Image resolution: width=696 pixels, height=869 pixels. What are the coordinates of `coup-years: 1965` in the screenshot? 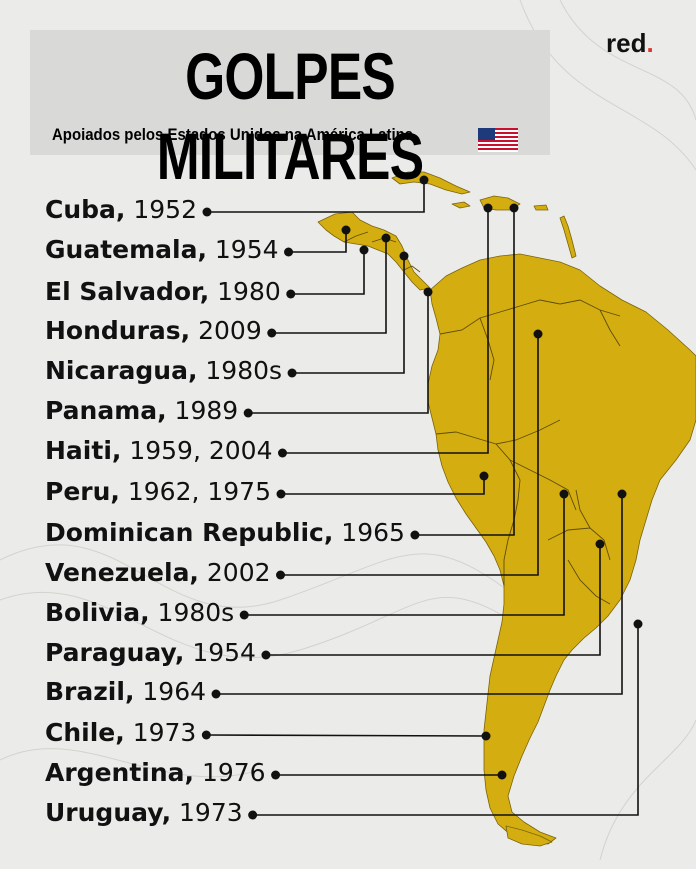 It's located at (369, 532).